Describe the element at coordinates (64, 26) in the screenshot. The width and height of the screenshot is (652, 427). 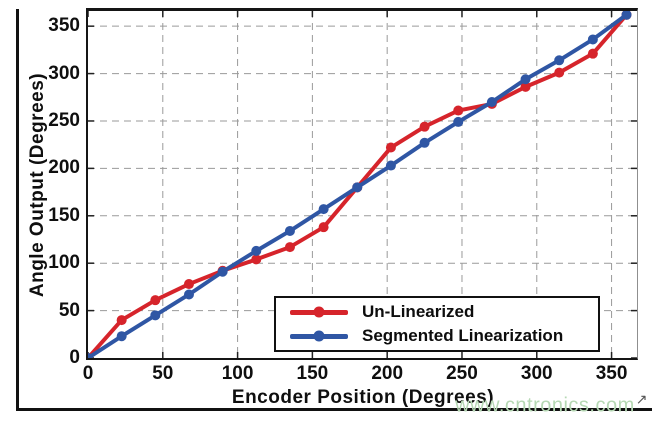
I see `y-tick-label: 350` at that location.